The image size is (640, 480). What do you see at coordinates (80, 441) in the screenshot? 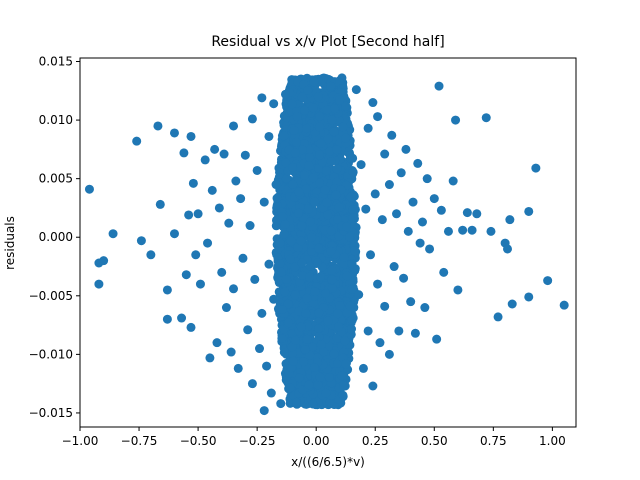
I see `x-tick-label: −1.00` at bounding box center [80, 441].